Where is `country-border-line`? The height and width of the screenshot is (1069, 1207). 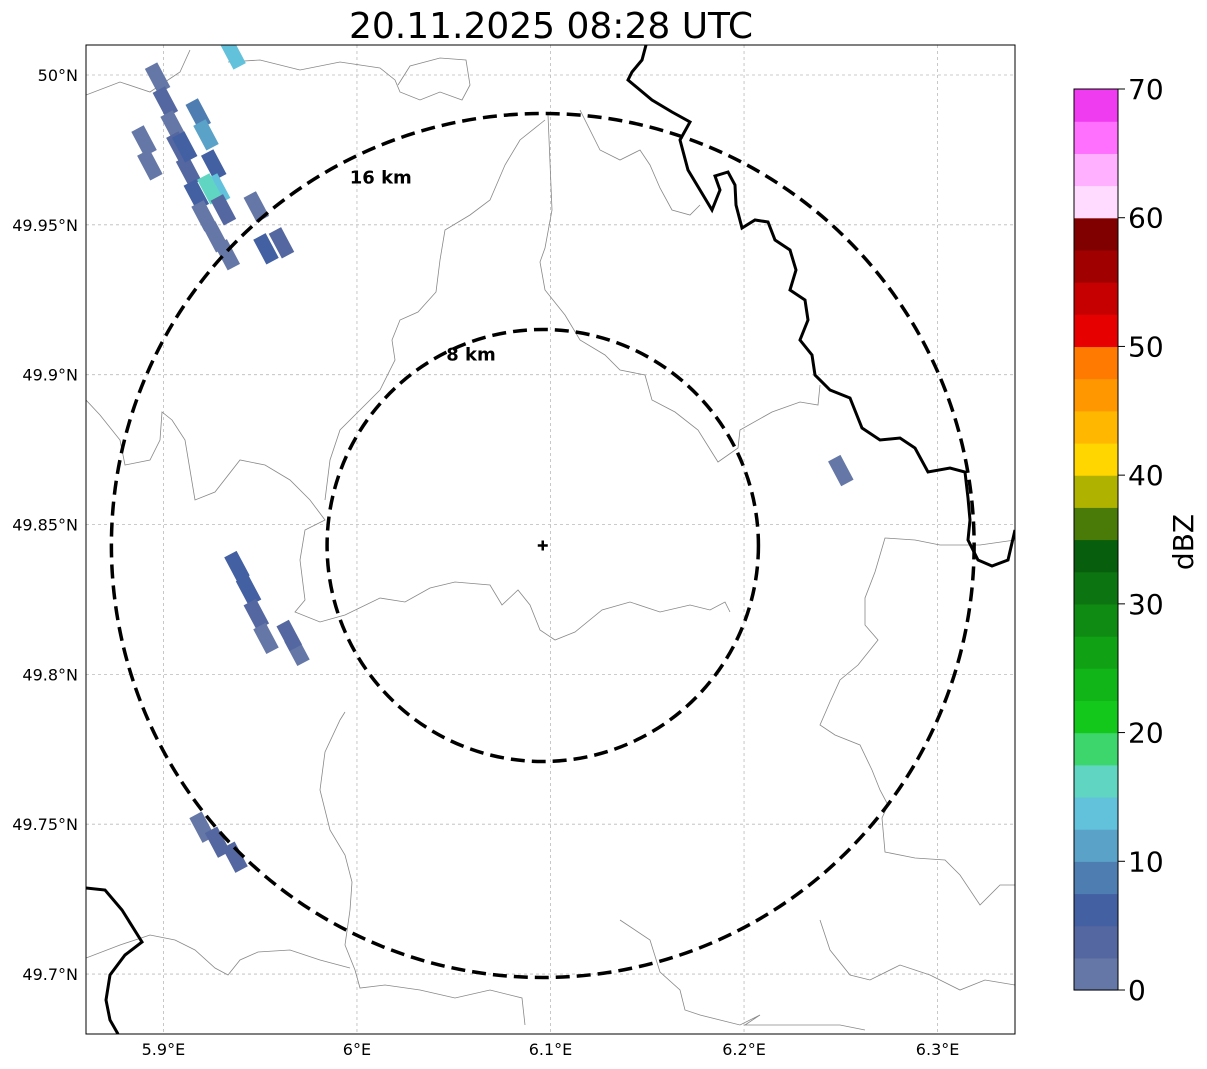 country-border-line is located at coordinates (115, 960).